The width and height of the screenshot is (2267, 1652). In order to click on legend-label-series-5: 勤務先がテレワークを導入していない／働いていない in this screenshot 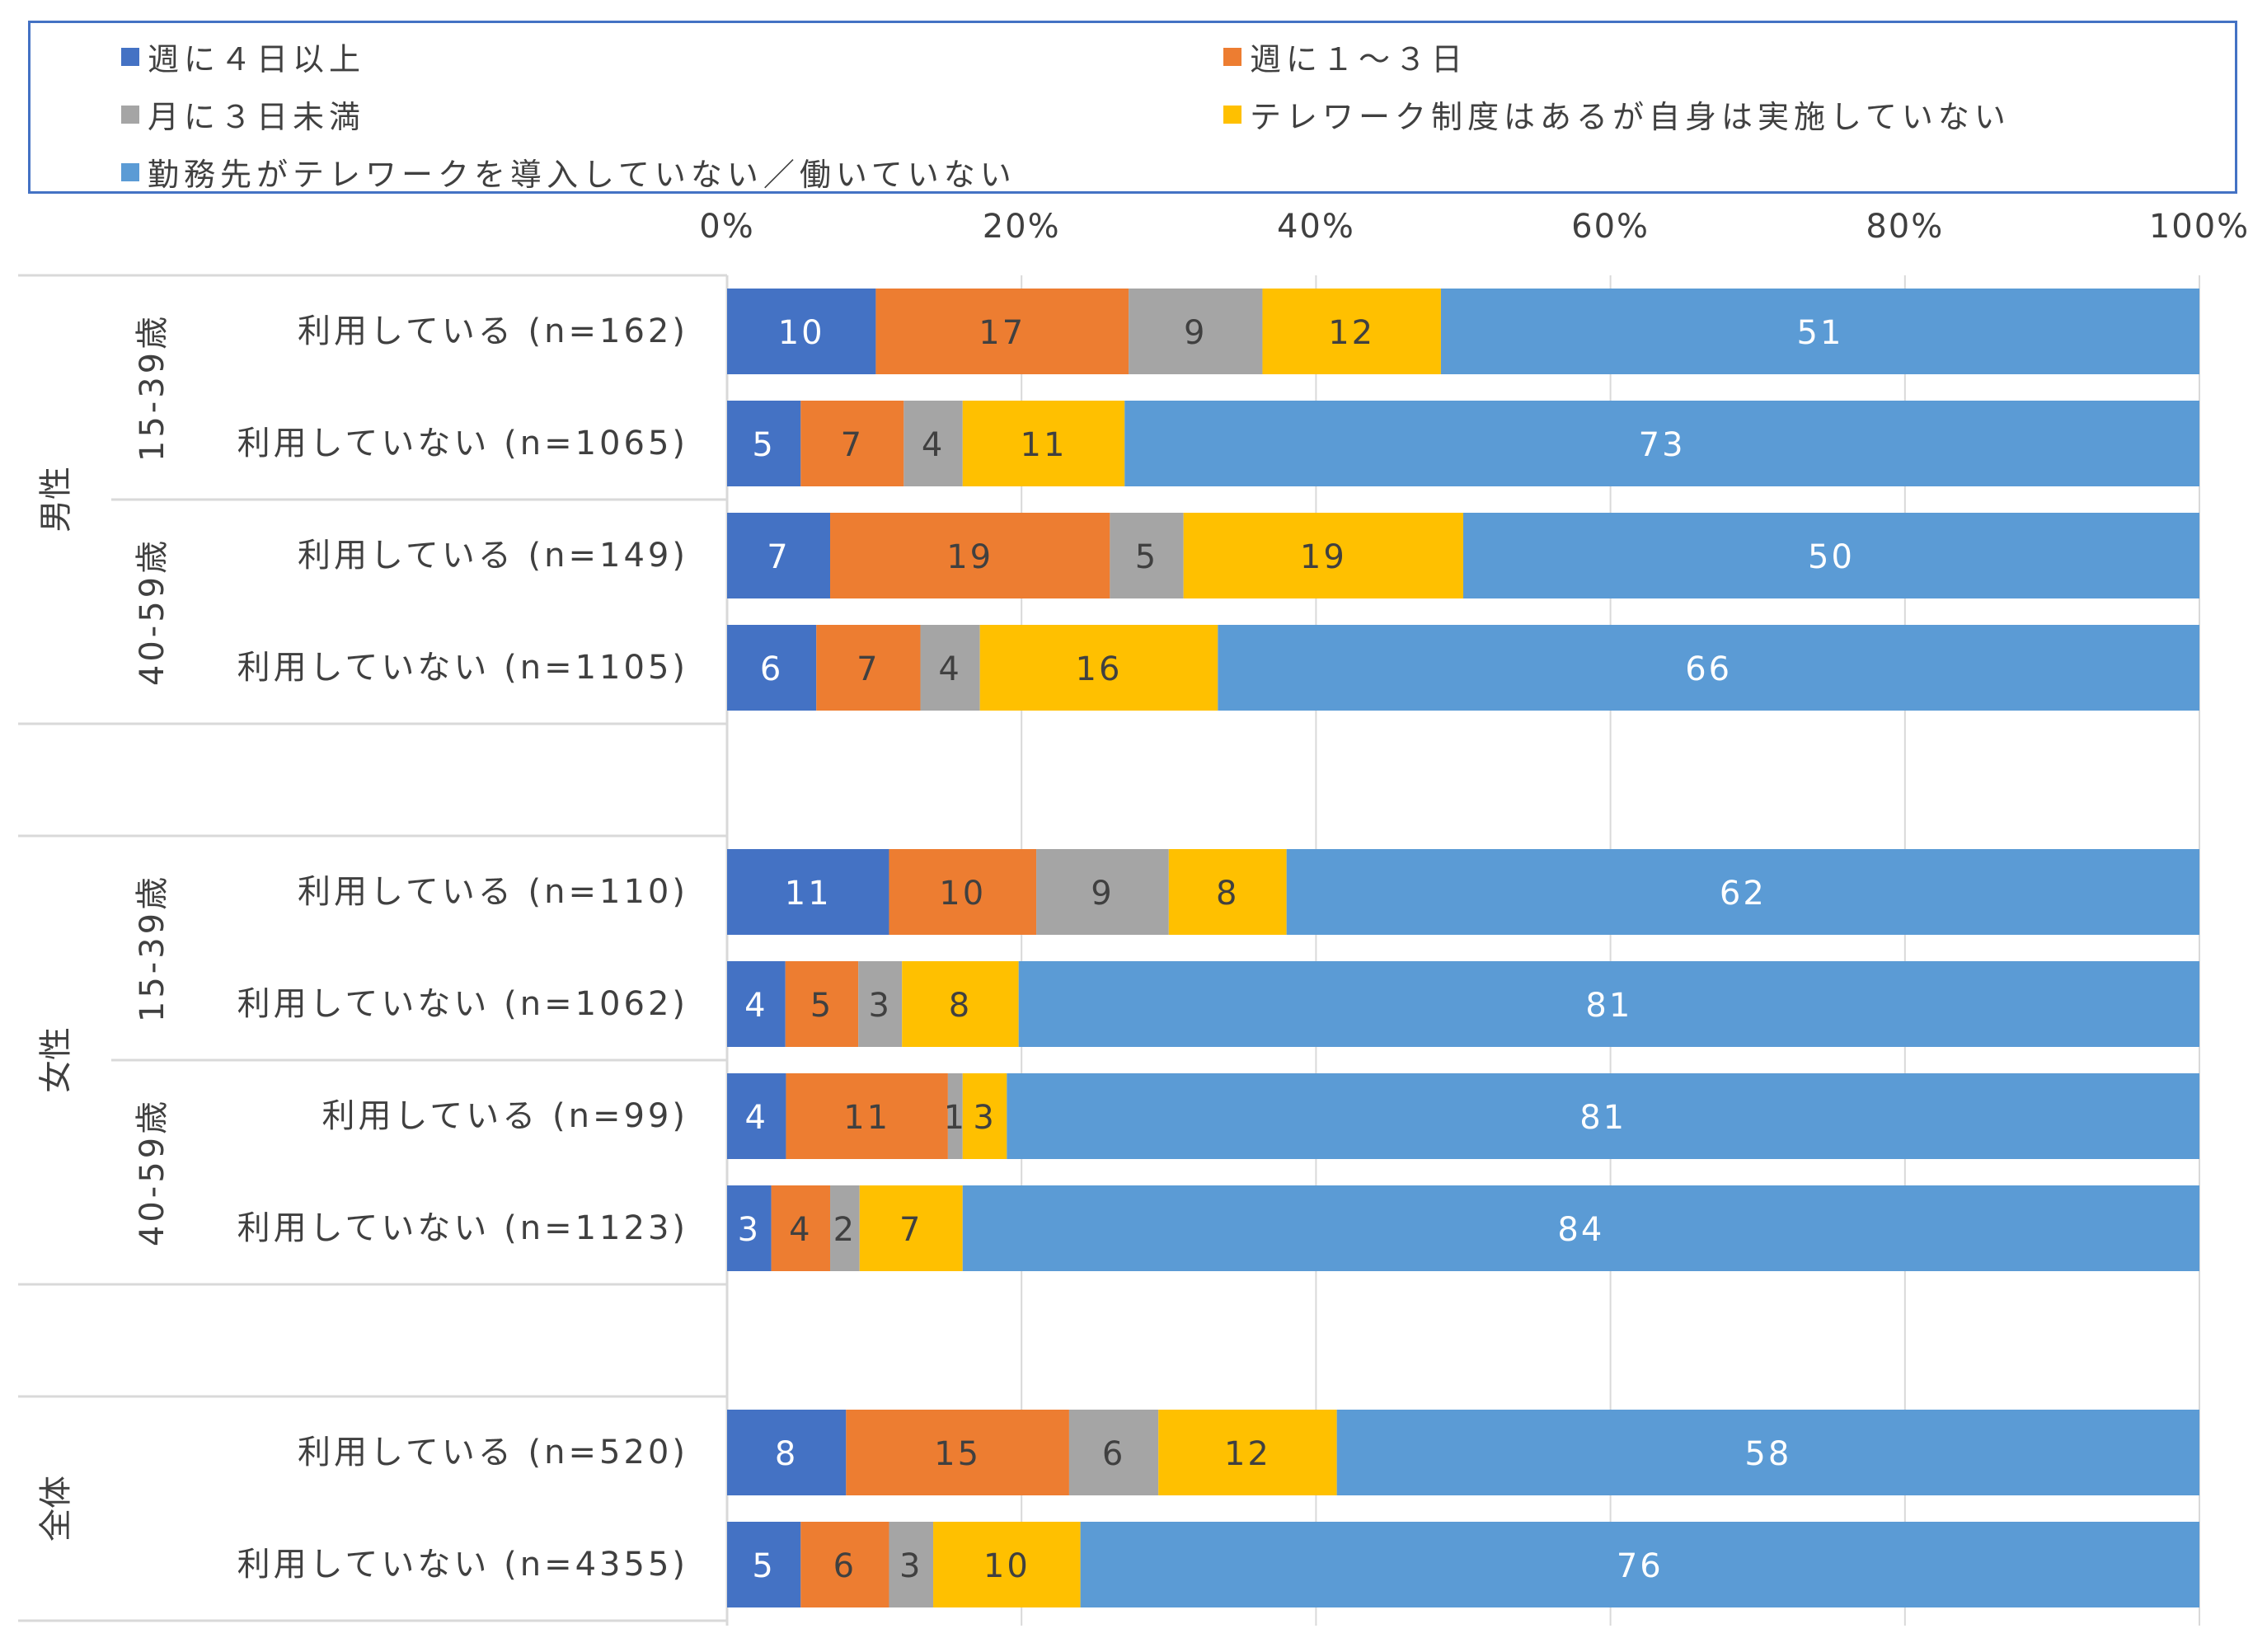, I will do `click(582, 175)`.